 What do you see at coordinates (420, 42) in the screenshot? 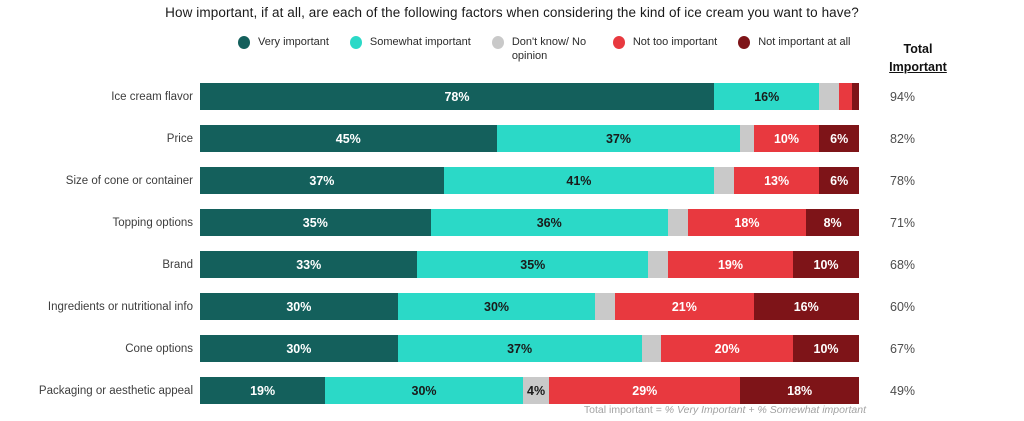
I see `legend-item-label: Somewhat important` at bounding box center [420, 42].